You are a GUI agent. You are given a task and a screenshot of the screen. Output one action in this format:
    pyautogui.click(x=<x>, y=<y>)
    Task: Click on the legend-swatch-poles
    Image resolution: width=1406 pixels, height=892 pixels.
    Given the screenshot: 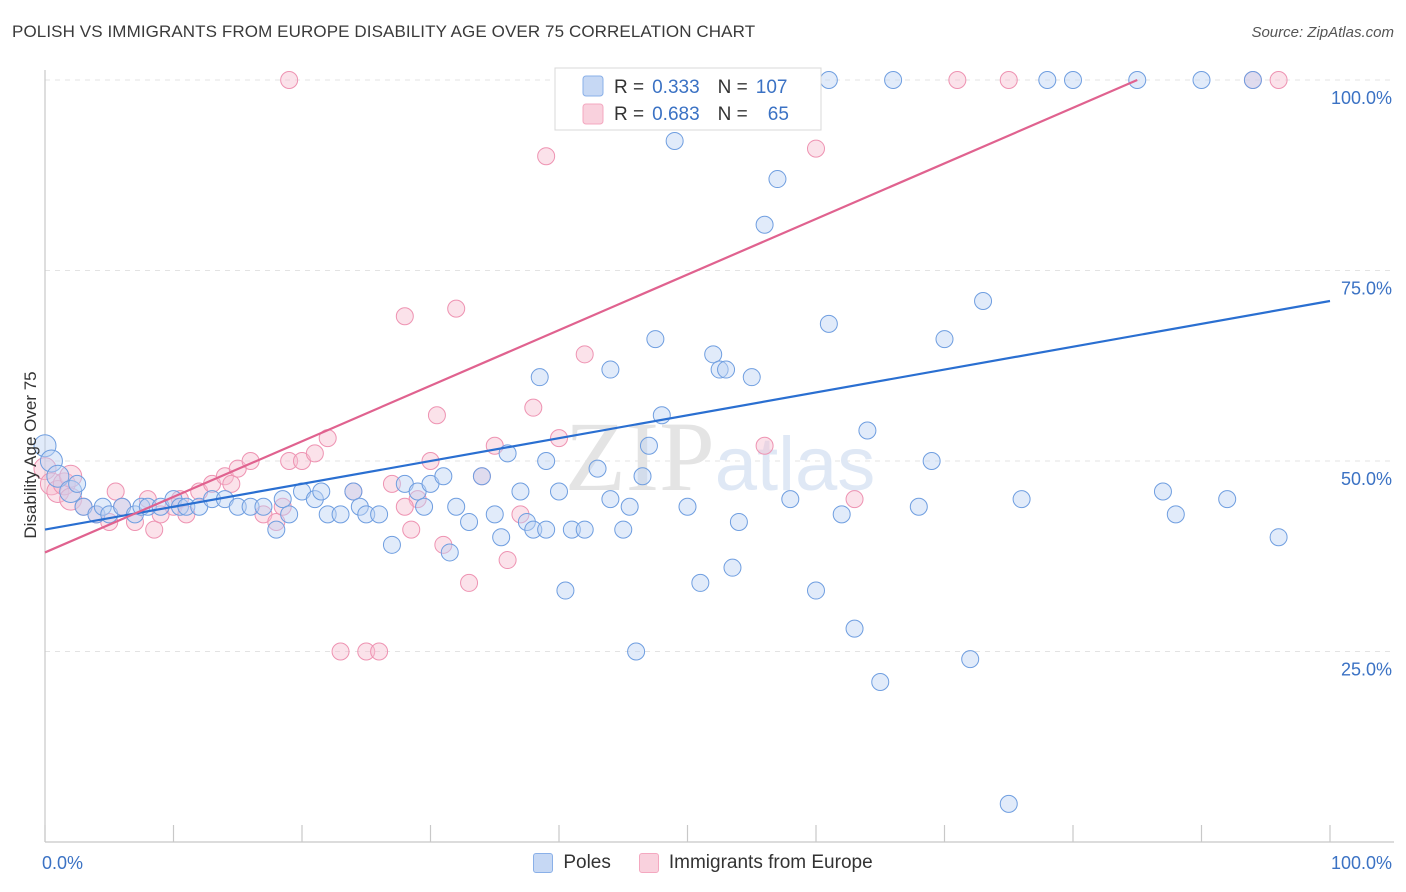 What is the action you would take?
    pyautogui.click(x=593, y=86)
    